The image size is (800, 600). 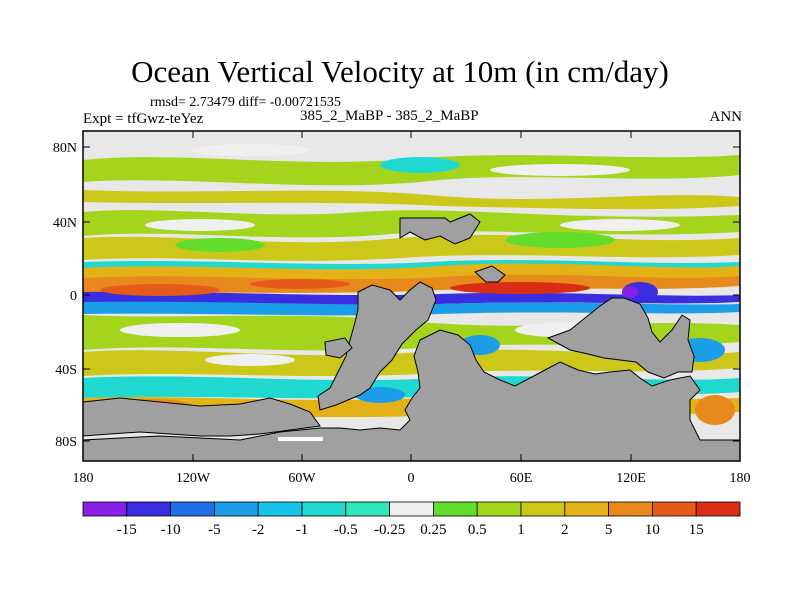 What do you see at coordinates (609, 530) in the screenshot?
I see `colorbar-label: 5` at bounding box center [609, 530].